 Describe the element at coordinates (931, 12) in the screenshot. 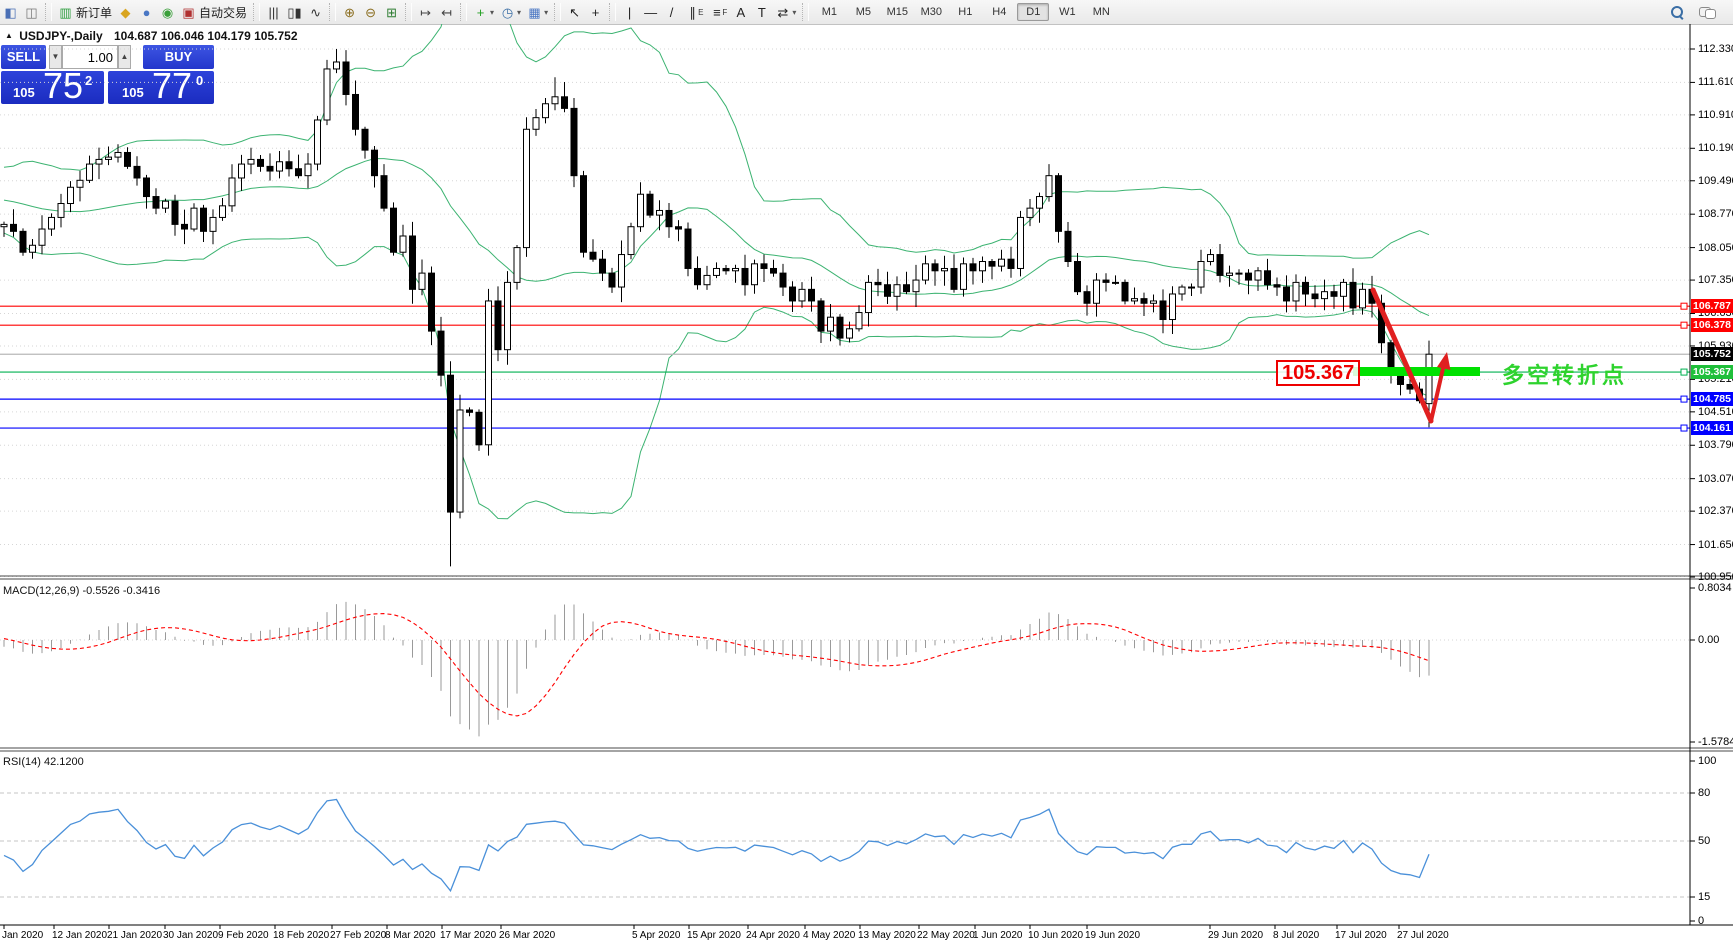

I see `timeframe-m30-button: M30` at that location.